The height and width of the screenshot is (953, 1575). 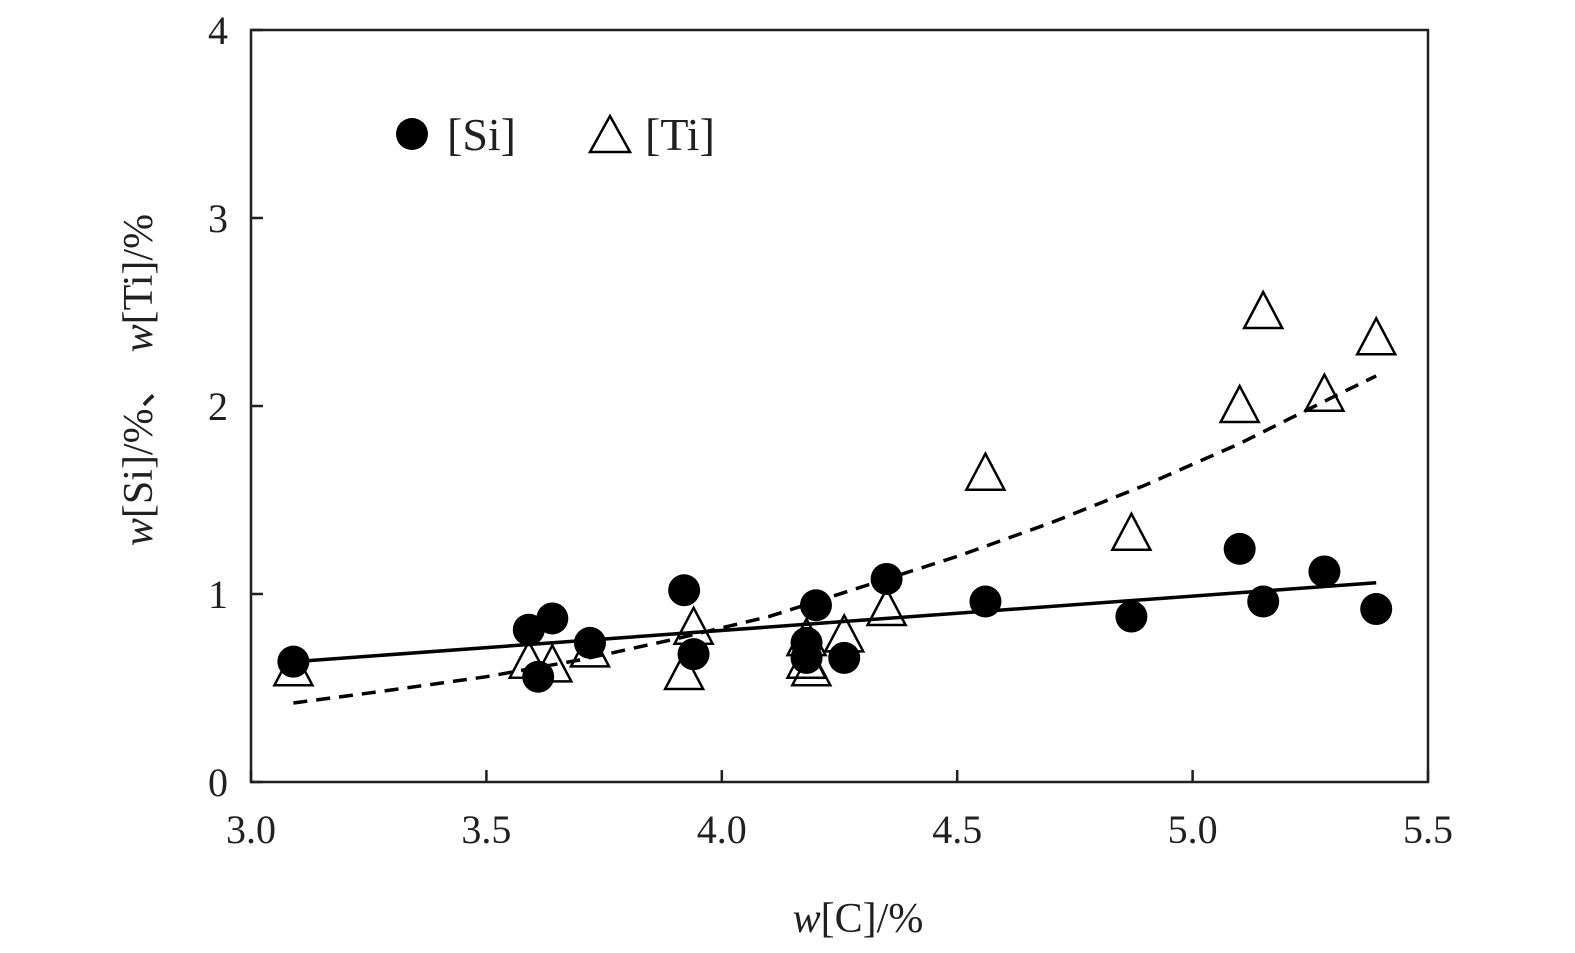 What do you see at coordinates (807, 919) in the screenshot?
I see `x-axis-title-var: w` at bounding box center [807, 919].